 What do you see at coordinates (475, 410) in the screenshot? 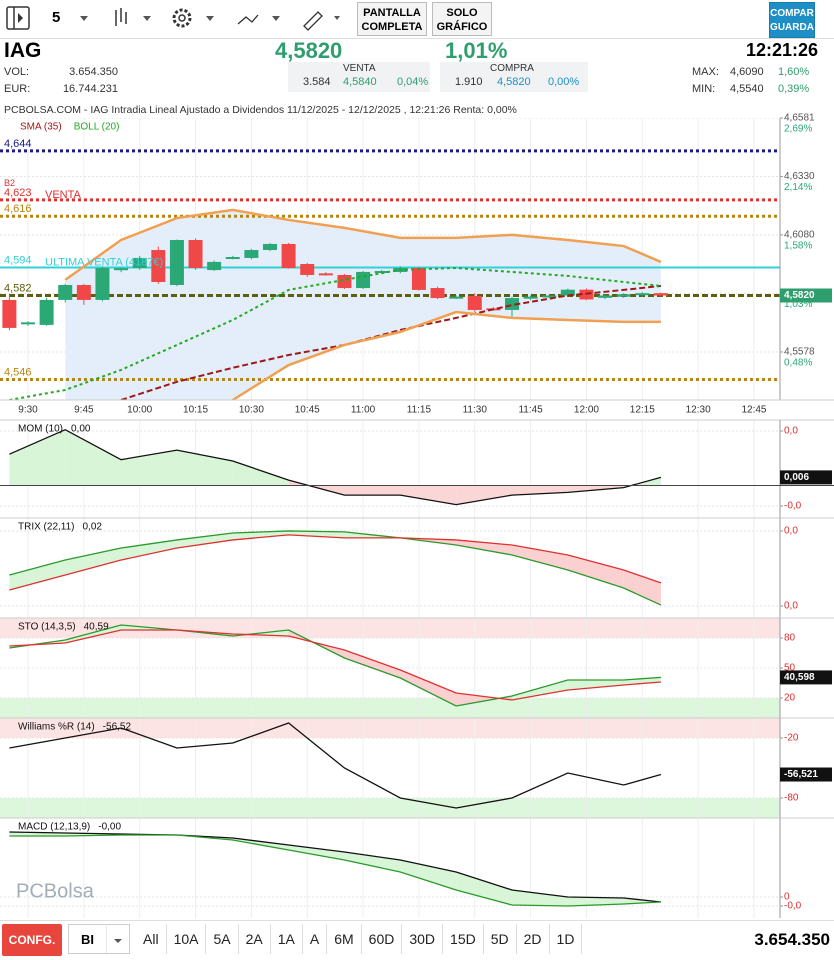
I see `x-tick-label: 11:30` at bounding box center [475, 410].